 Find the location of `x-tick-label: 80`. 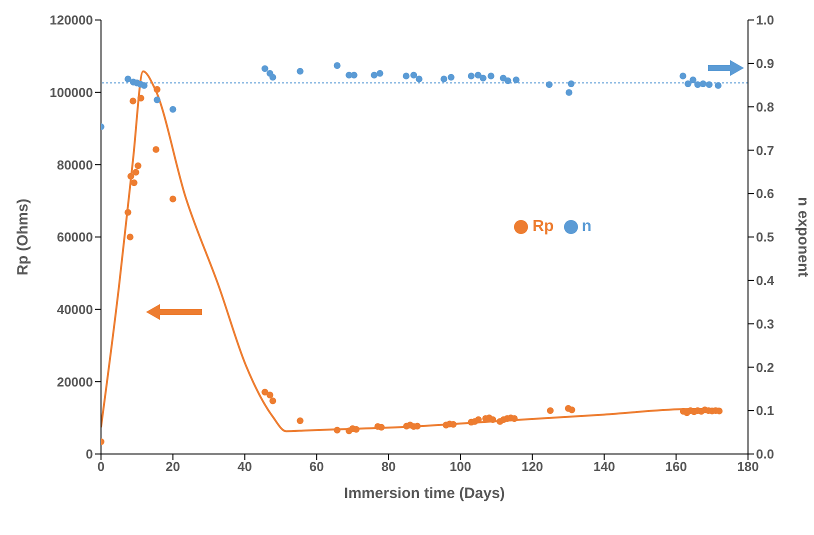

x-tick-label: 80 is located at coordinates (388, 466).